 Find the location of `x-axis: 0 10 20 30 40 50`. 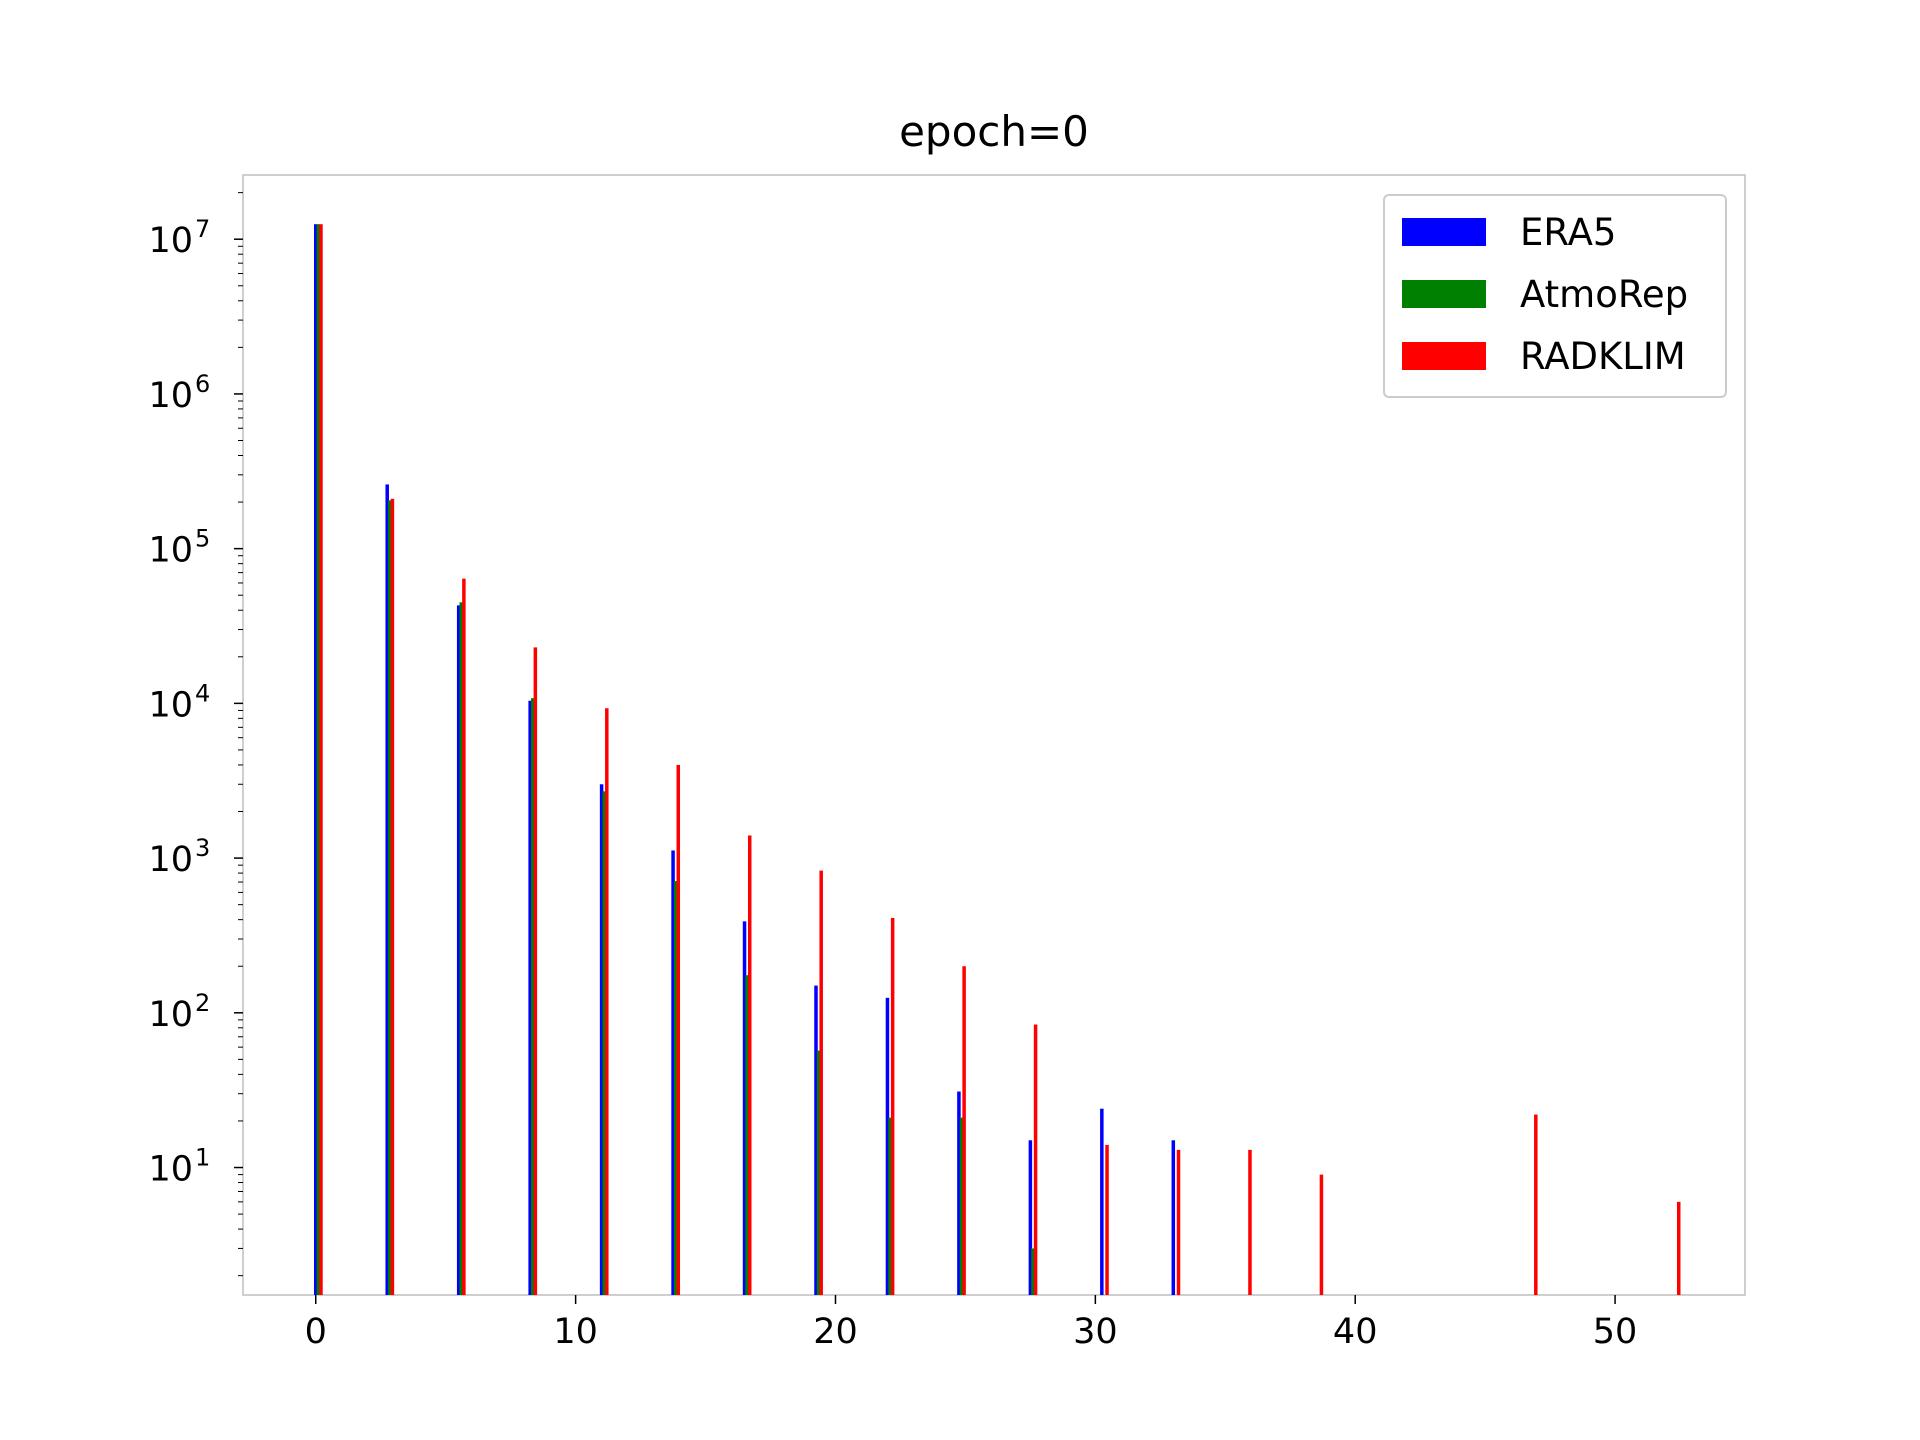

x-axis: 0 10 20 30 40 50 is located at coordinates (971, 1323).